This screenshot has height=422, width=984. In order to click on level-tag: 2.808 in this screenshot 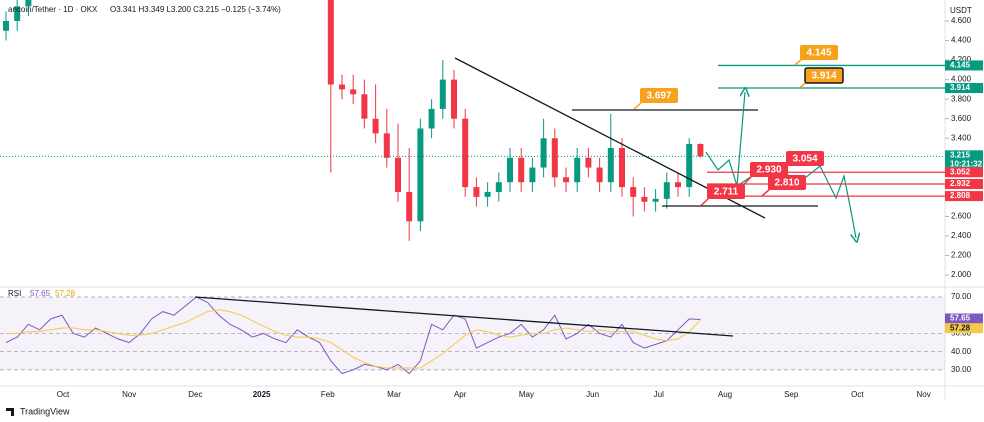, I will do `click(964, 196)`.